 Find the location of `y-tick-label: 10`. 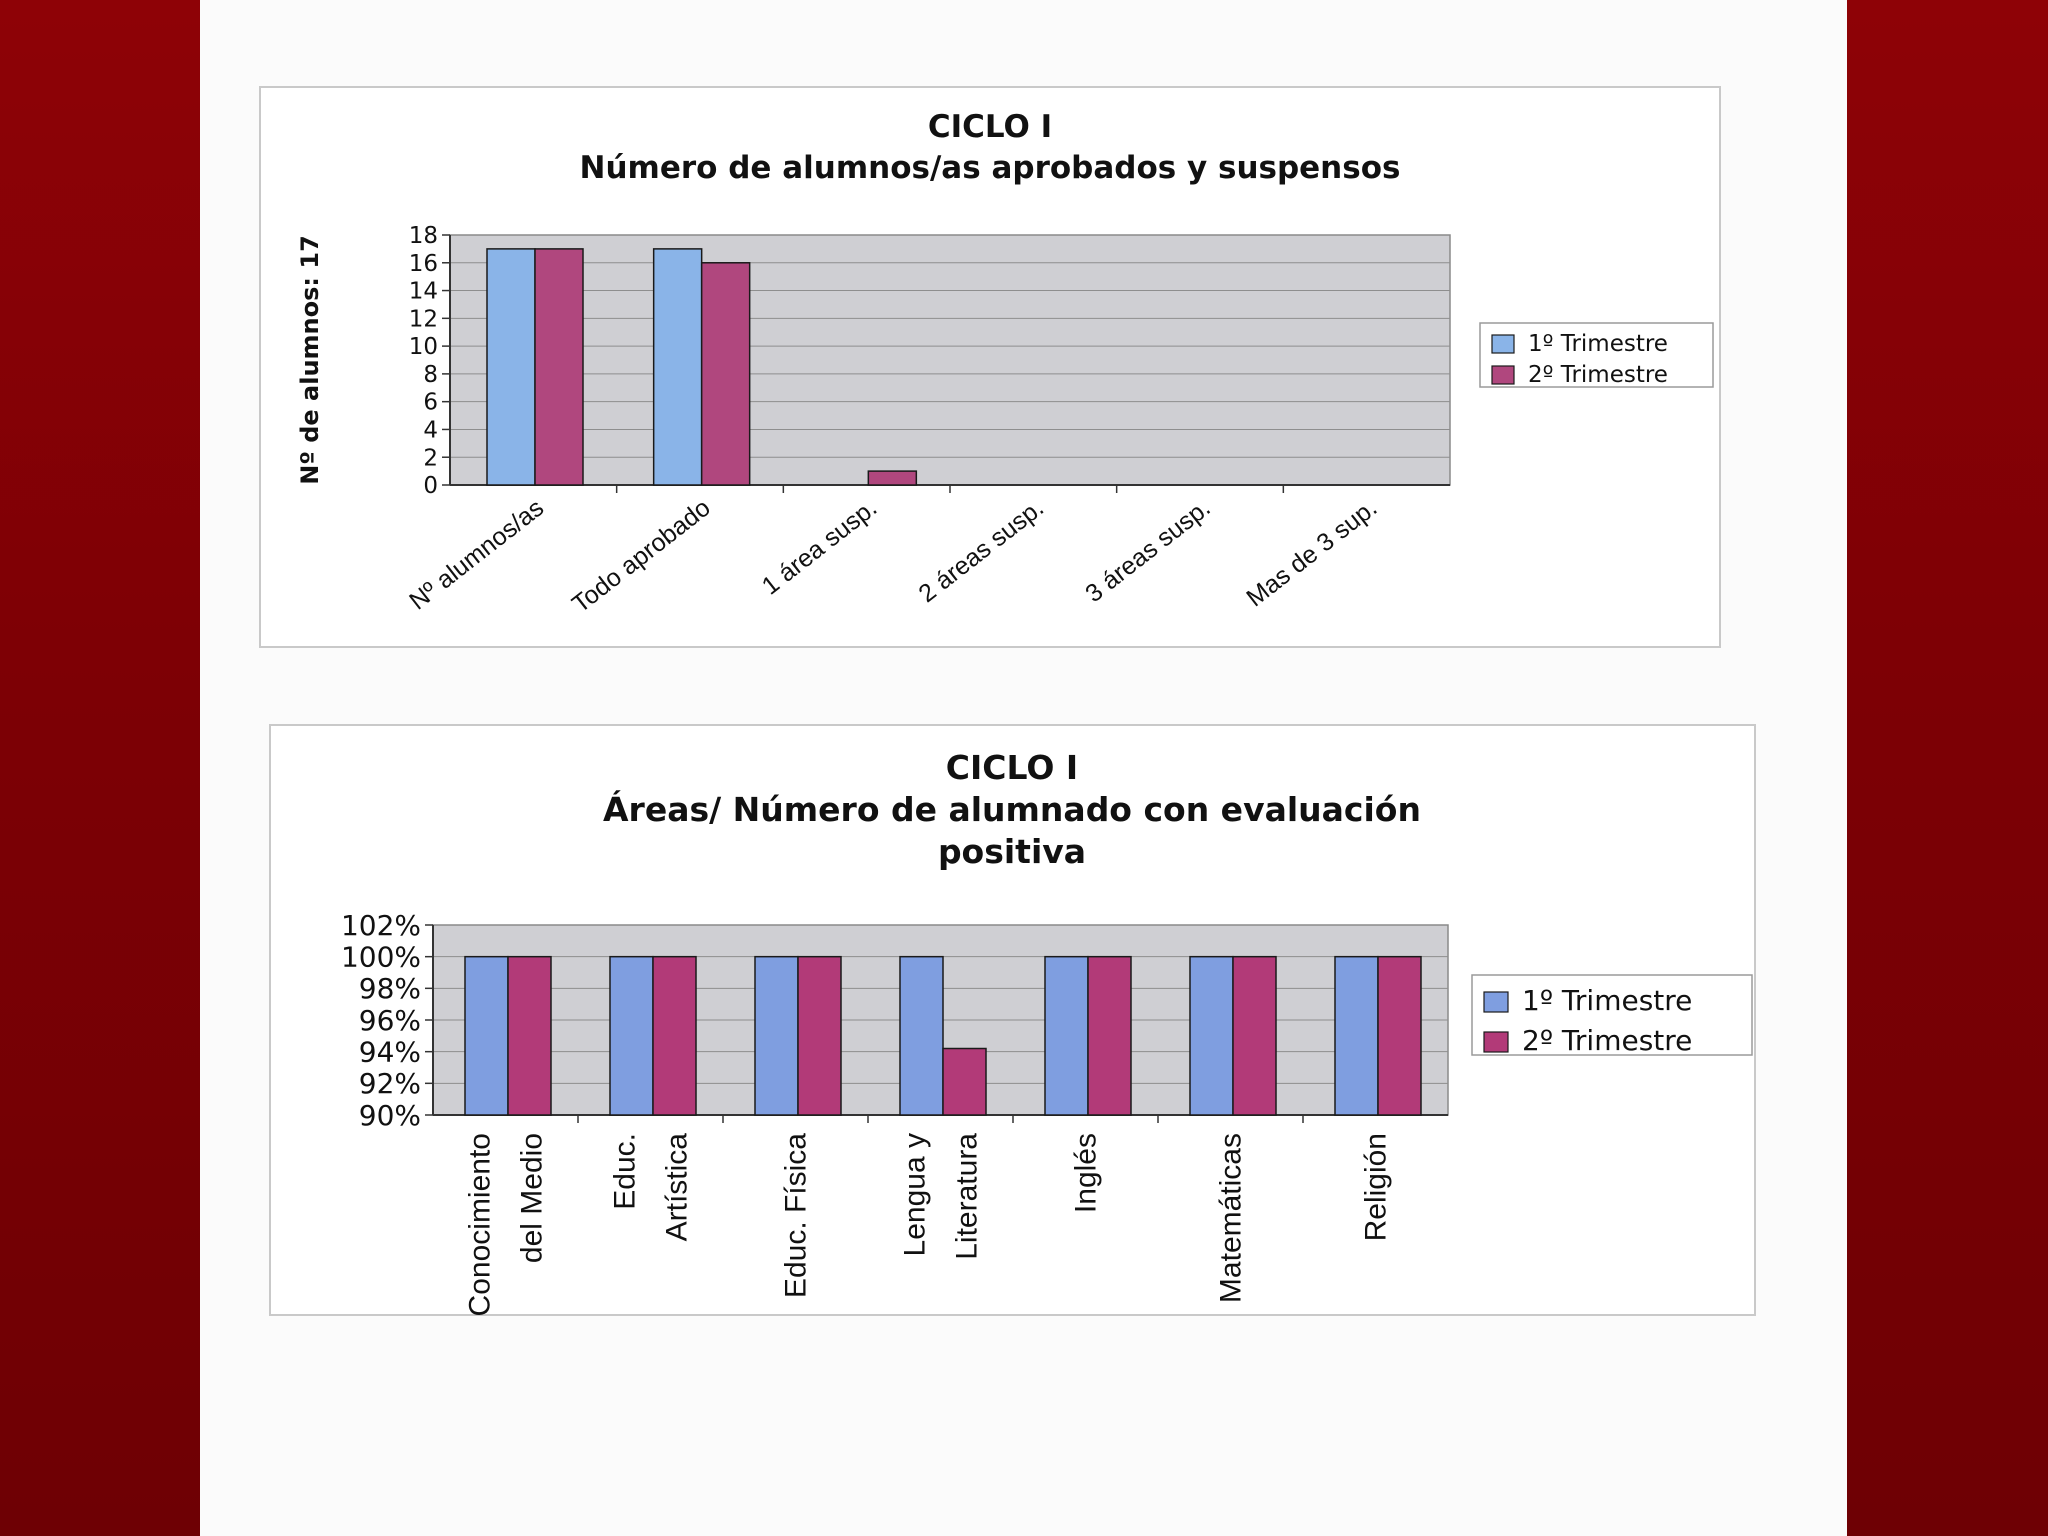

y-tick-label: 10 is located at coordinates (423, 347).